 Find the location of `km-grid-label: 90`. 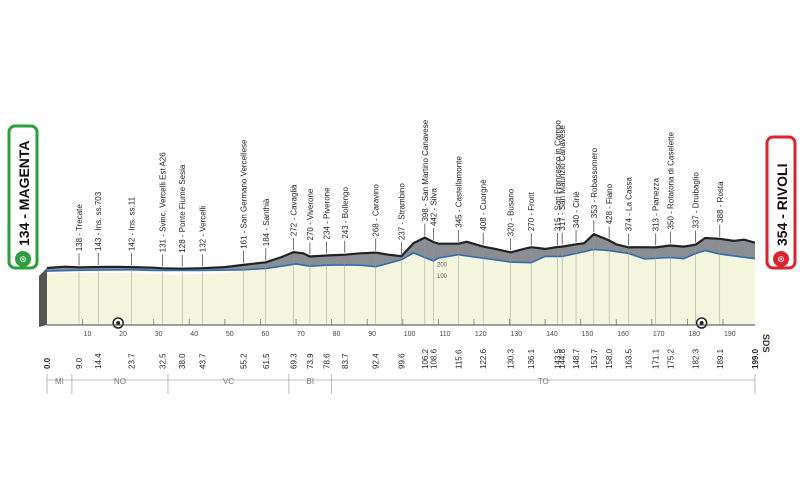

km-grid-label: 90 is located at coordinates (372, 334).